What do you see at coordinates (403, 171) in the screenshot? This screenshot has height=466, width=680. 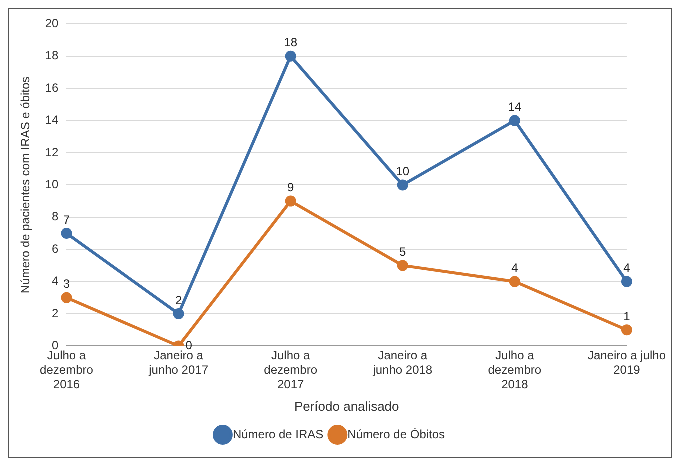 I see `data-label: 10` at bounding box center [403, 171].